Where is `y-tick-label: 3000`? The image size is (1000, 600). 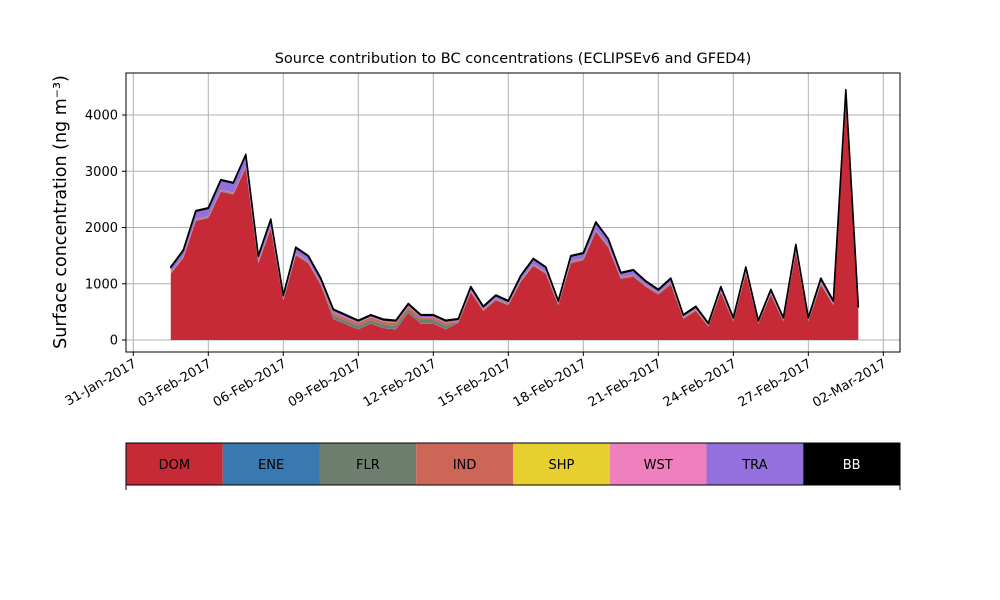
y-tick-label: 3000 is located at coordinates (101, 172).